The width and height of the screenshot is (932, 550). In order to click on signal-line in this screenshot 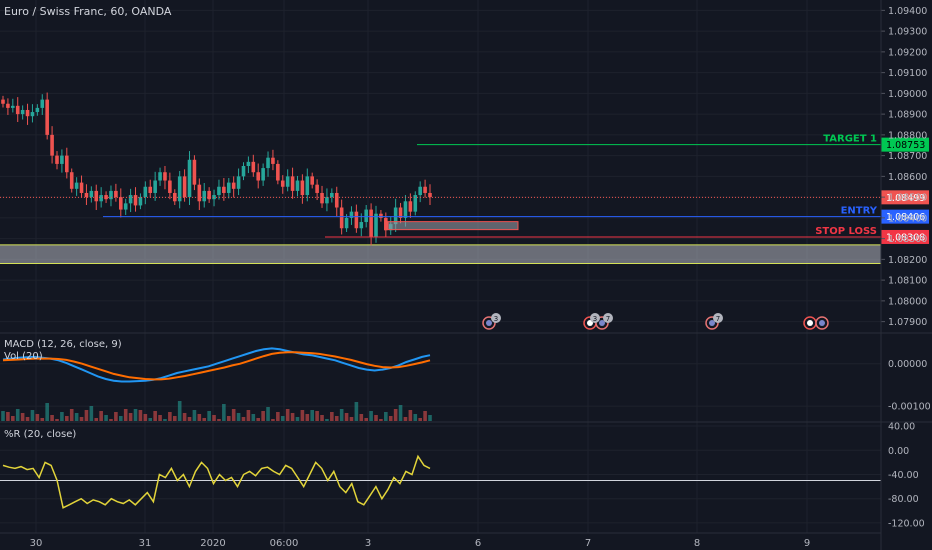, I will do `click(216, 366)`.